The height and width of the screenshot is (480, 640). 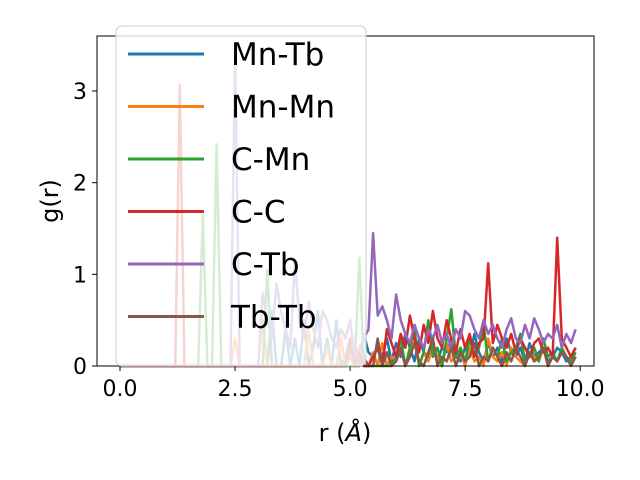 I want to click on y-tick-label: 0, so click(x=80, y=367).